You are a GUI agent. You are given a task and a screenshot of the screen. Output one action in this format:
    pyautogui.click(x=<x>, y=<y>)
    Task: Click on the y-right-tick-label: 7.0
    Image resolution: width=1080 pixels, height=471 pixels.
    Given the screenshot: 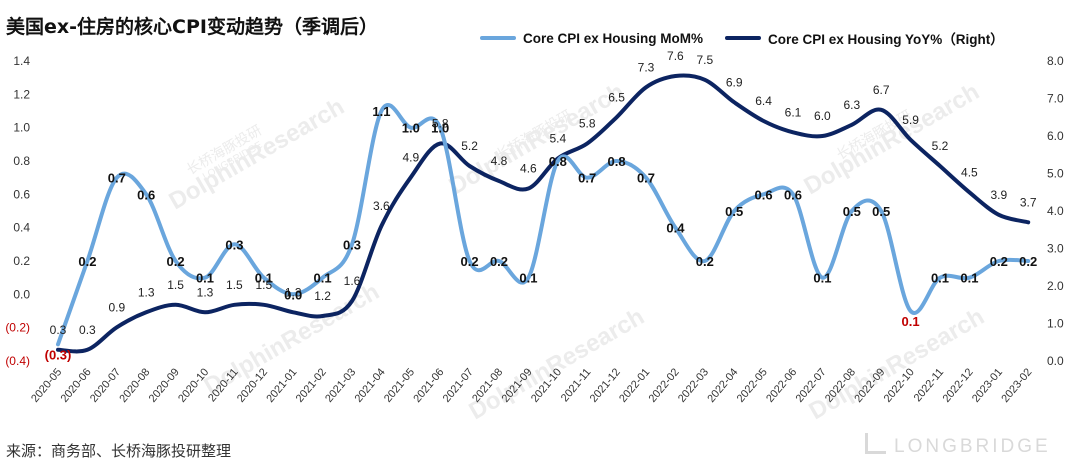 What is the action you would take?
    pyautogui.click(x=1055, y=99)
    